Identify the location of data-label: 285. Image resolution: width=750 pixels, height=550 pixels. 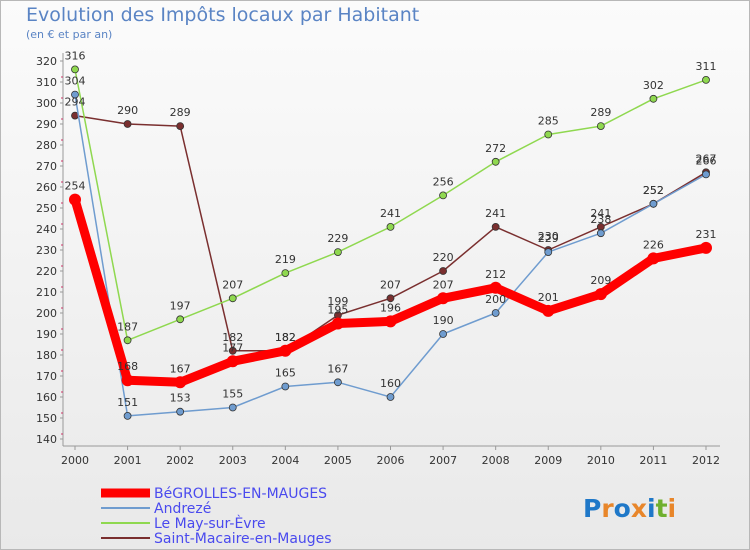
(548, 121).